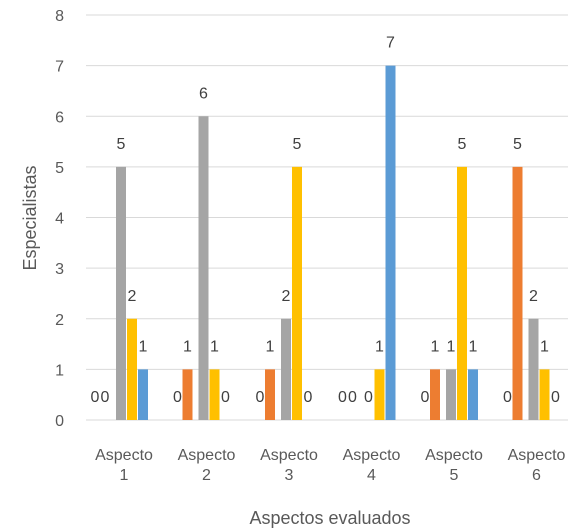  Describe the element at coordinates (59, 269) in the screenshot. I see `y-tick-label: 3` at that location.